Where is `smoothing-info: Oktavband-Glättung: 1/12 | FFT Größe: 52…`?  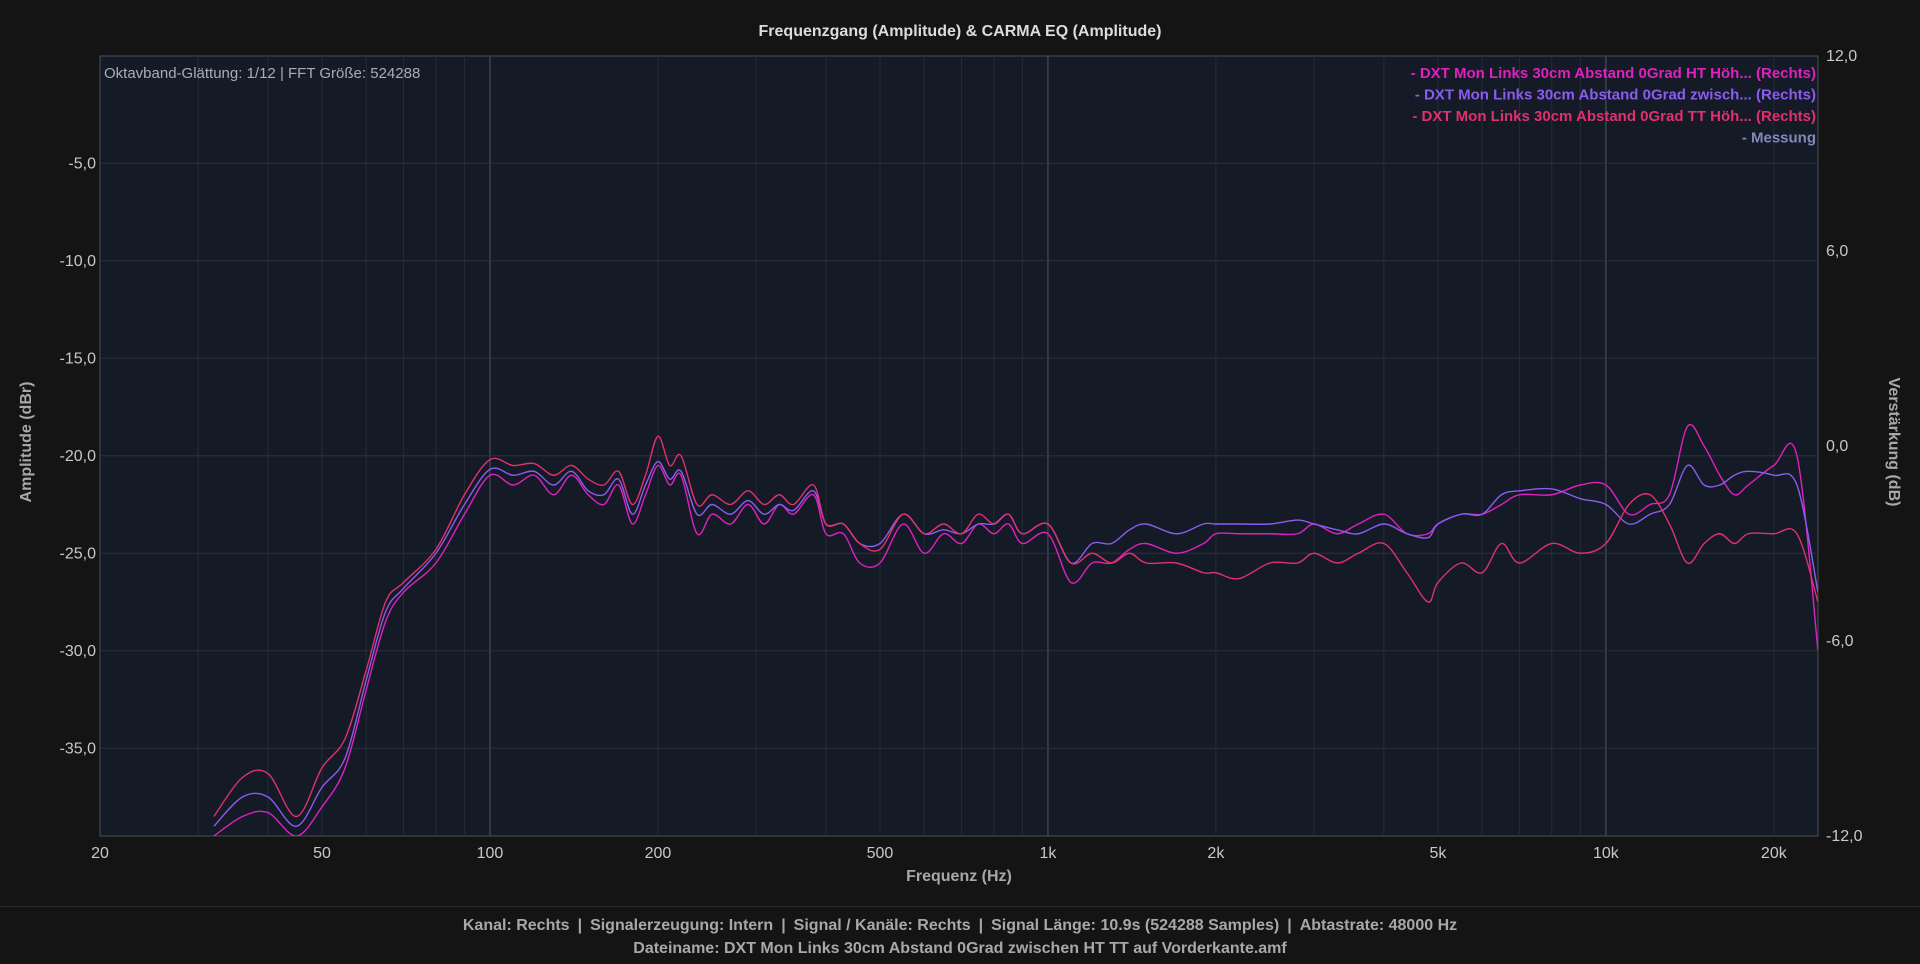
smoothing-info: Oktavband-Glättung: 1/12 | FFT Größe: 52… is located at coordinates (262, 73).